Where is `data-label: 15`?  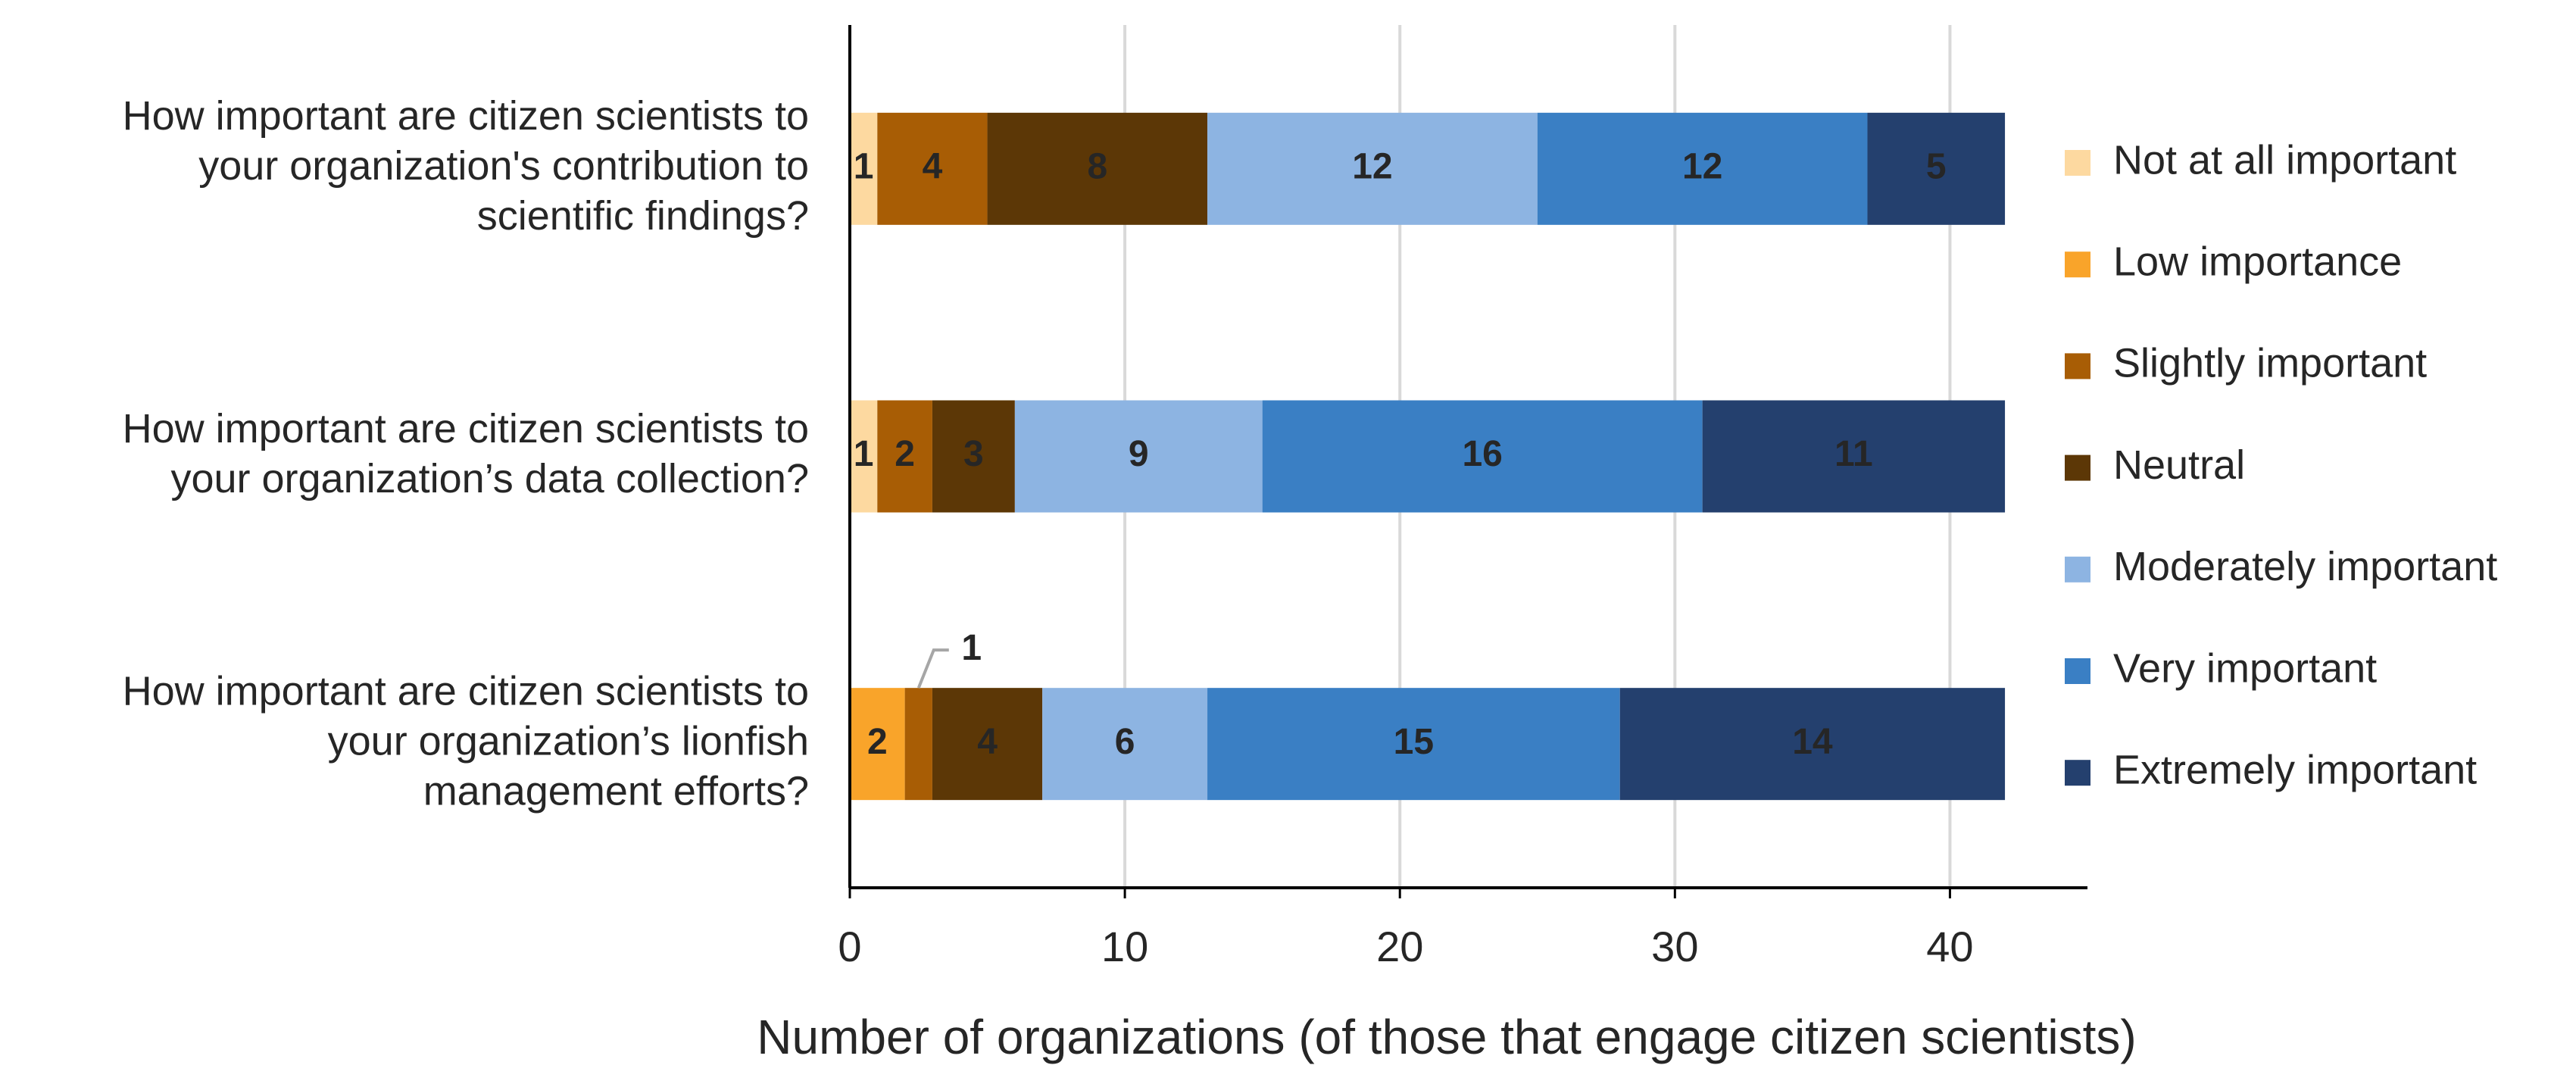 data-label: 15 is located at coordinates (1414, 742).